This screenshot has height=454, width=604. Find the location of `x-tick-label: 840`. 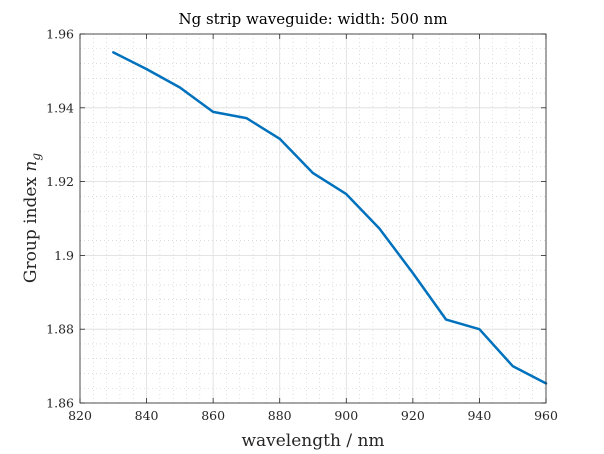

x-tick-label: 840 is located at coordinates (147, 415).